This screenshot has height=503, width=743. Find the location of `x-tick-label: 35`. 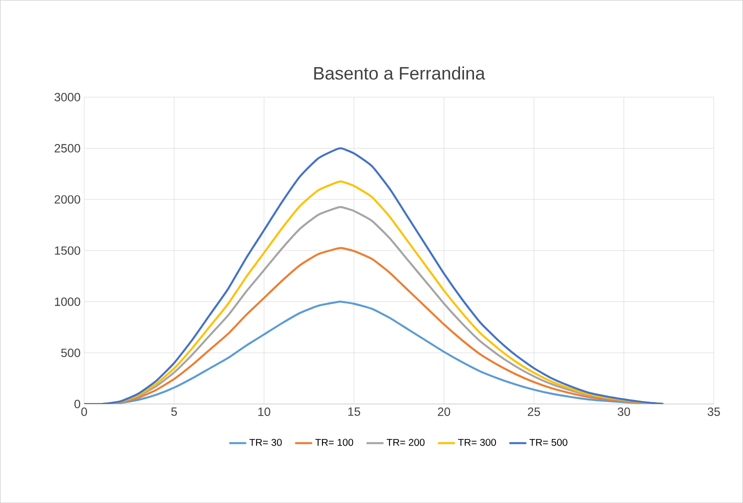

x-tick-label: 35 is located at coordinates (714, 411).